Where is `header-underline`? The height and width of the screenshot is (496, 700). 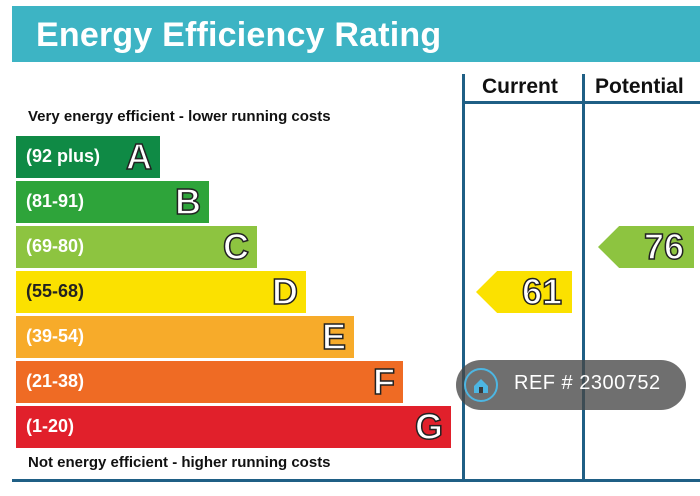 header-underline is located at coordinates (581, 102).